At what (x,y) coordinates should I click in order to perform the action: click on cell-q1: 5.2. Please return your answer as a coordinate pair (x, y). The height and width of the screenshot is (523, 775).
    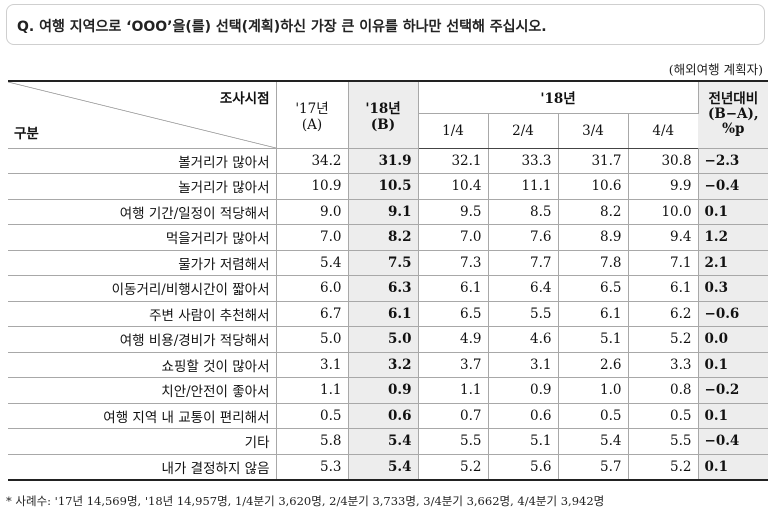
    Looking at the image, I should click on (453, 467).